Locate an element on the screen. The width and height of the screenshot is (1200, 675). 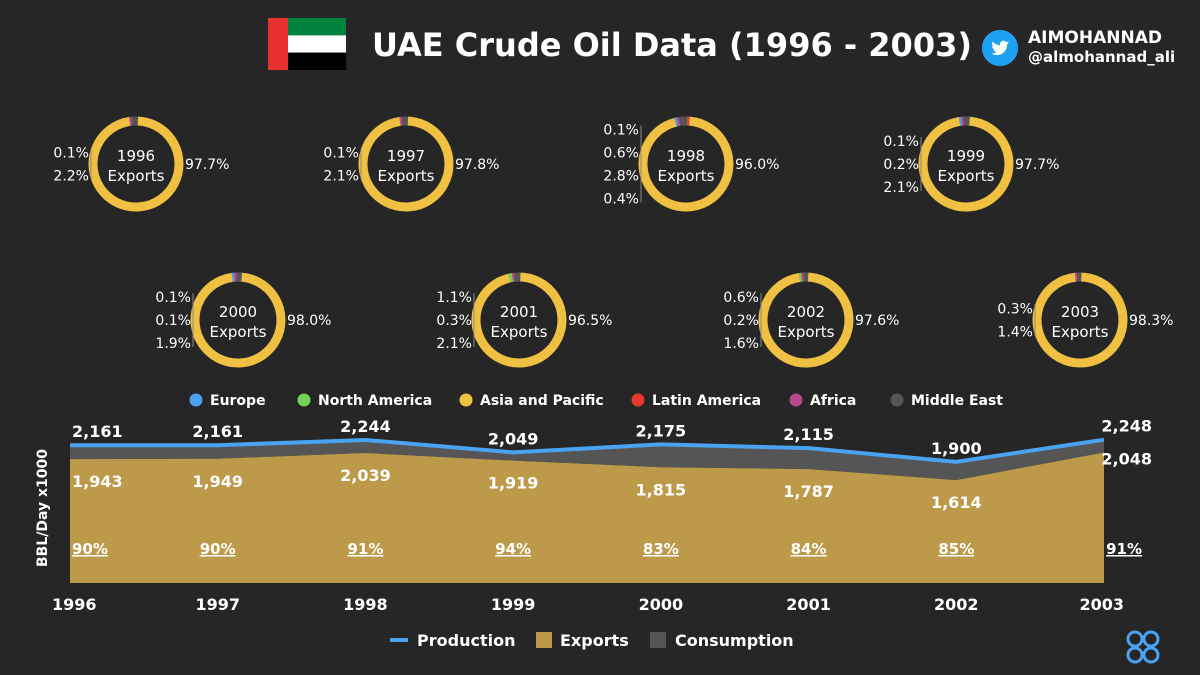
exports-value-label: 1,614 is located at coordinates (956, 502).